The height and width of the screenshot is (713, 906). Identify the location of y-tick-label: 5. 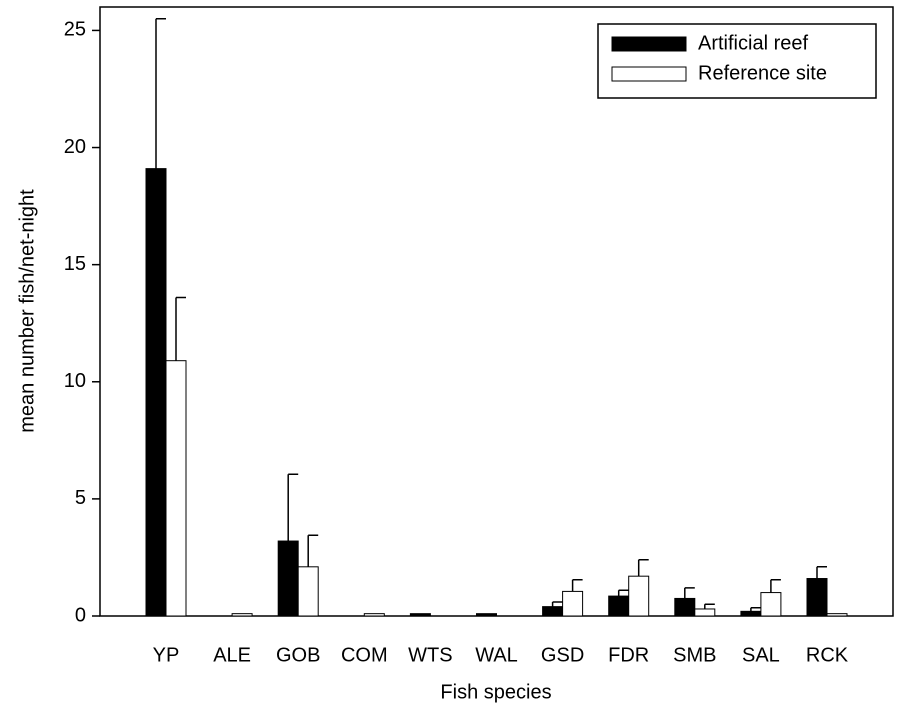
(80, 498).